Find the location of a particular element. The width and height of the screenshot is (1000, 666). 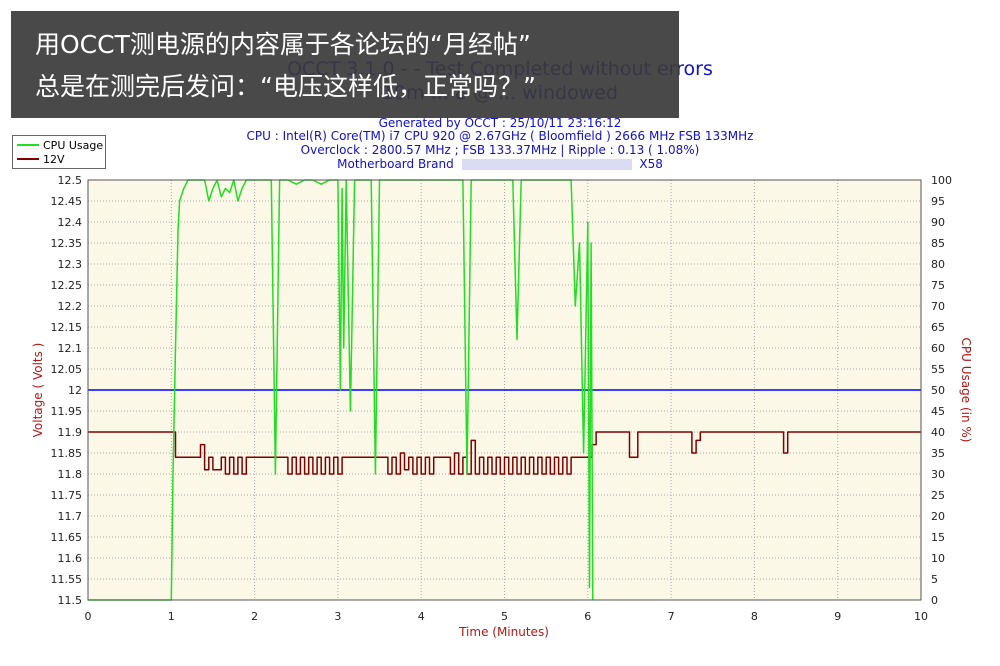

y-tick-label: 12.1 is located at coordinates (70, 348).